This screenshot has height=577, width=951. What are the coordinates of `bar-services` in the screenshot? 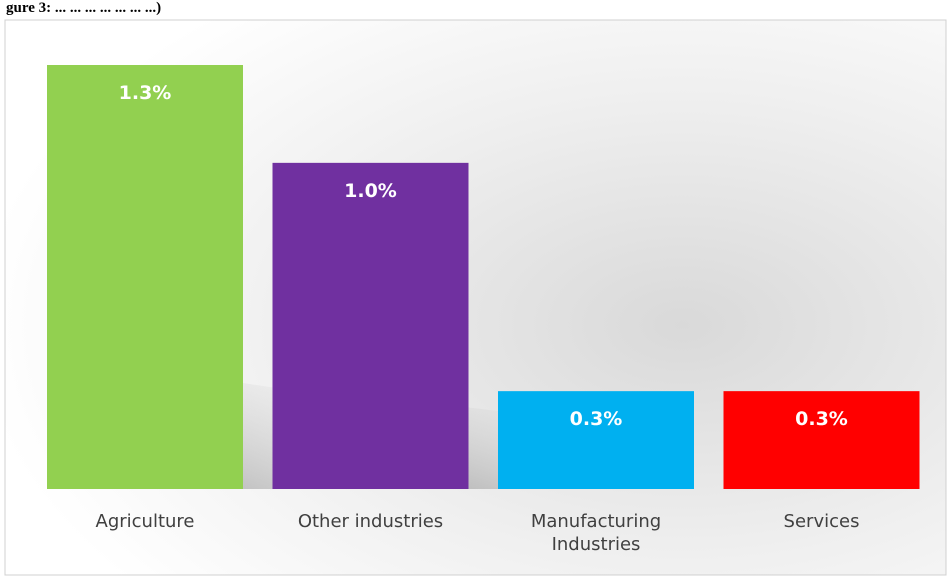 It's located at (821, 440).